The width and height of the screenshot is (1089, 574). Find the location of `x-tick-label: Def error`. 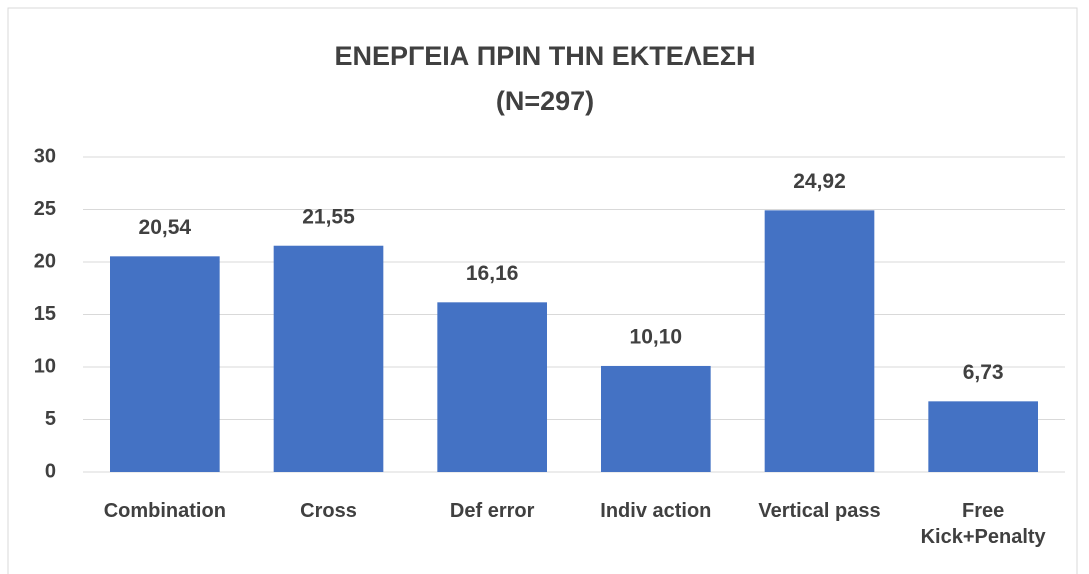

x-tick-label: Def error is located at coordinates (492, 511).